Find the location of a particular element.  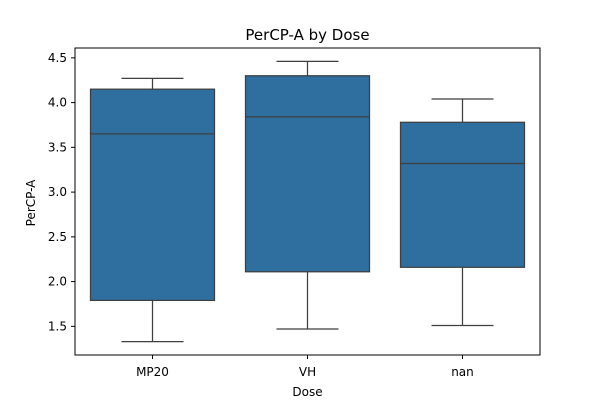

box-group-mp20 is located at coordinates (152, 210).